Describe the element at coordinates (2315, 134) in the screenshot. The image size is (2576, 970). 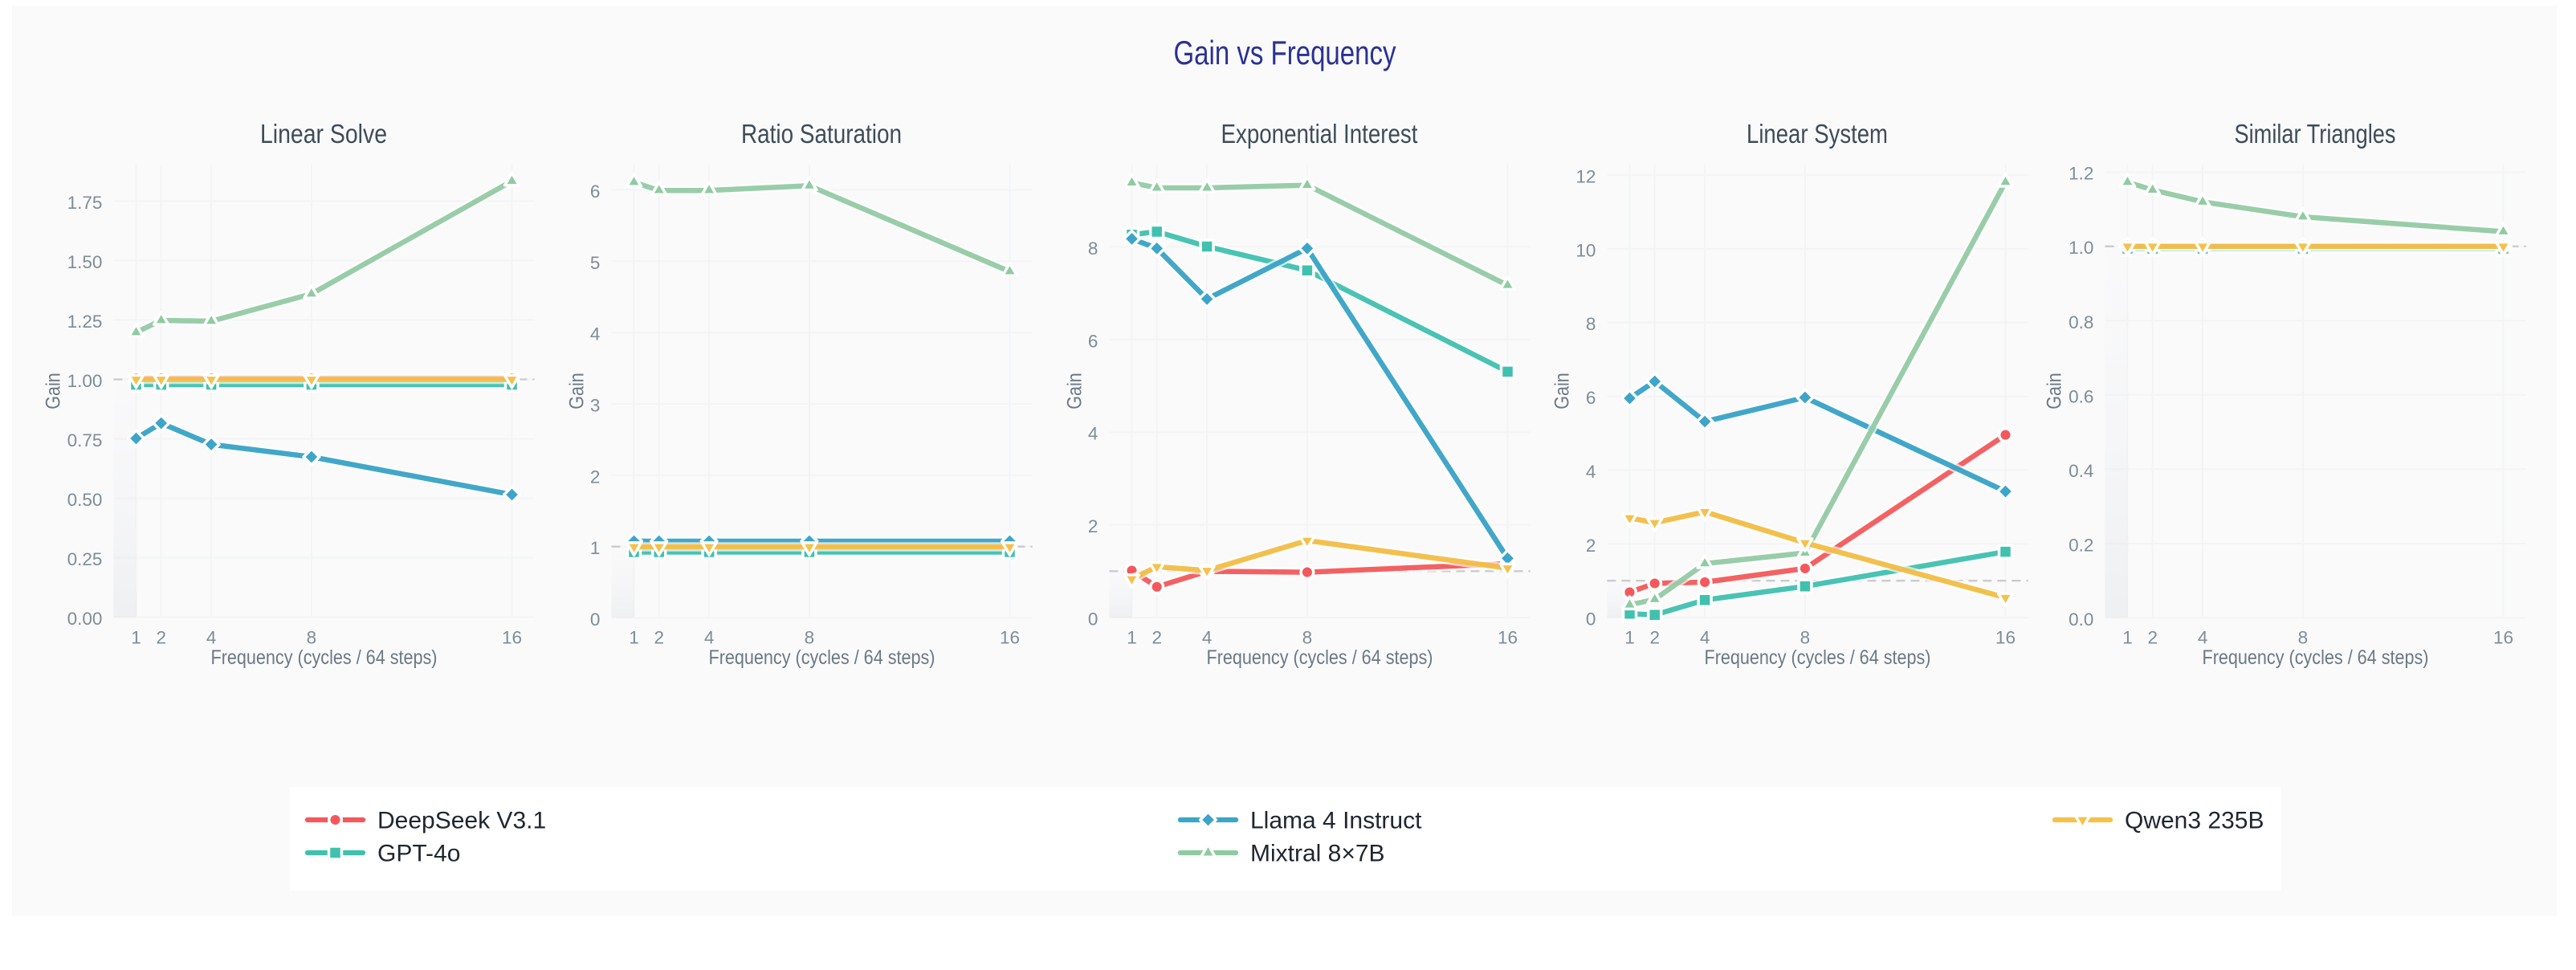
I see `svg-text: Similar Triangles` at that location.